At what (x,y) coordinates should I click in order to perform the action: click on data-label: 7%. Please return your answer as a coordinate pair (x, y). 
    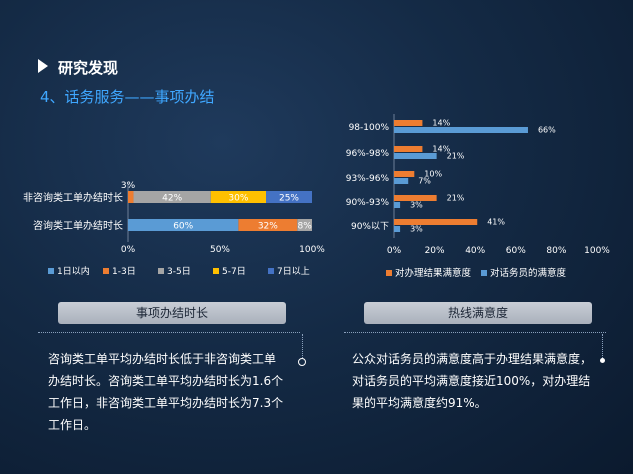
    Looking at the image, I should click on (424, 181).